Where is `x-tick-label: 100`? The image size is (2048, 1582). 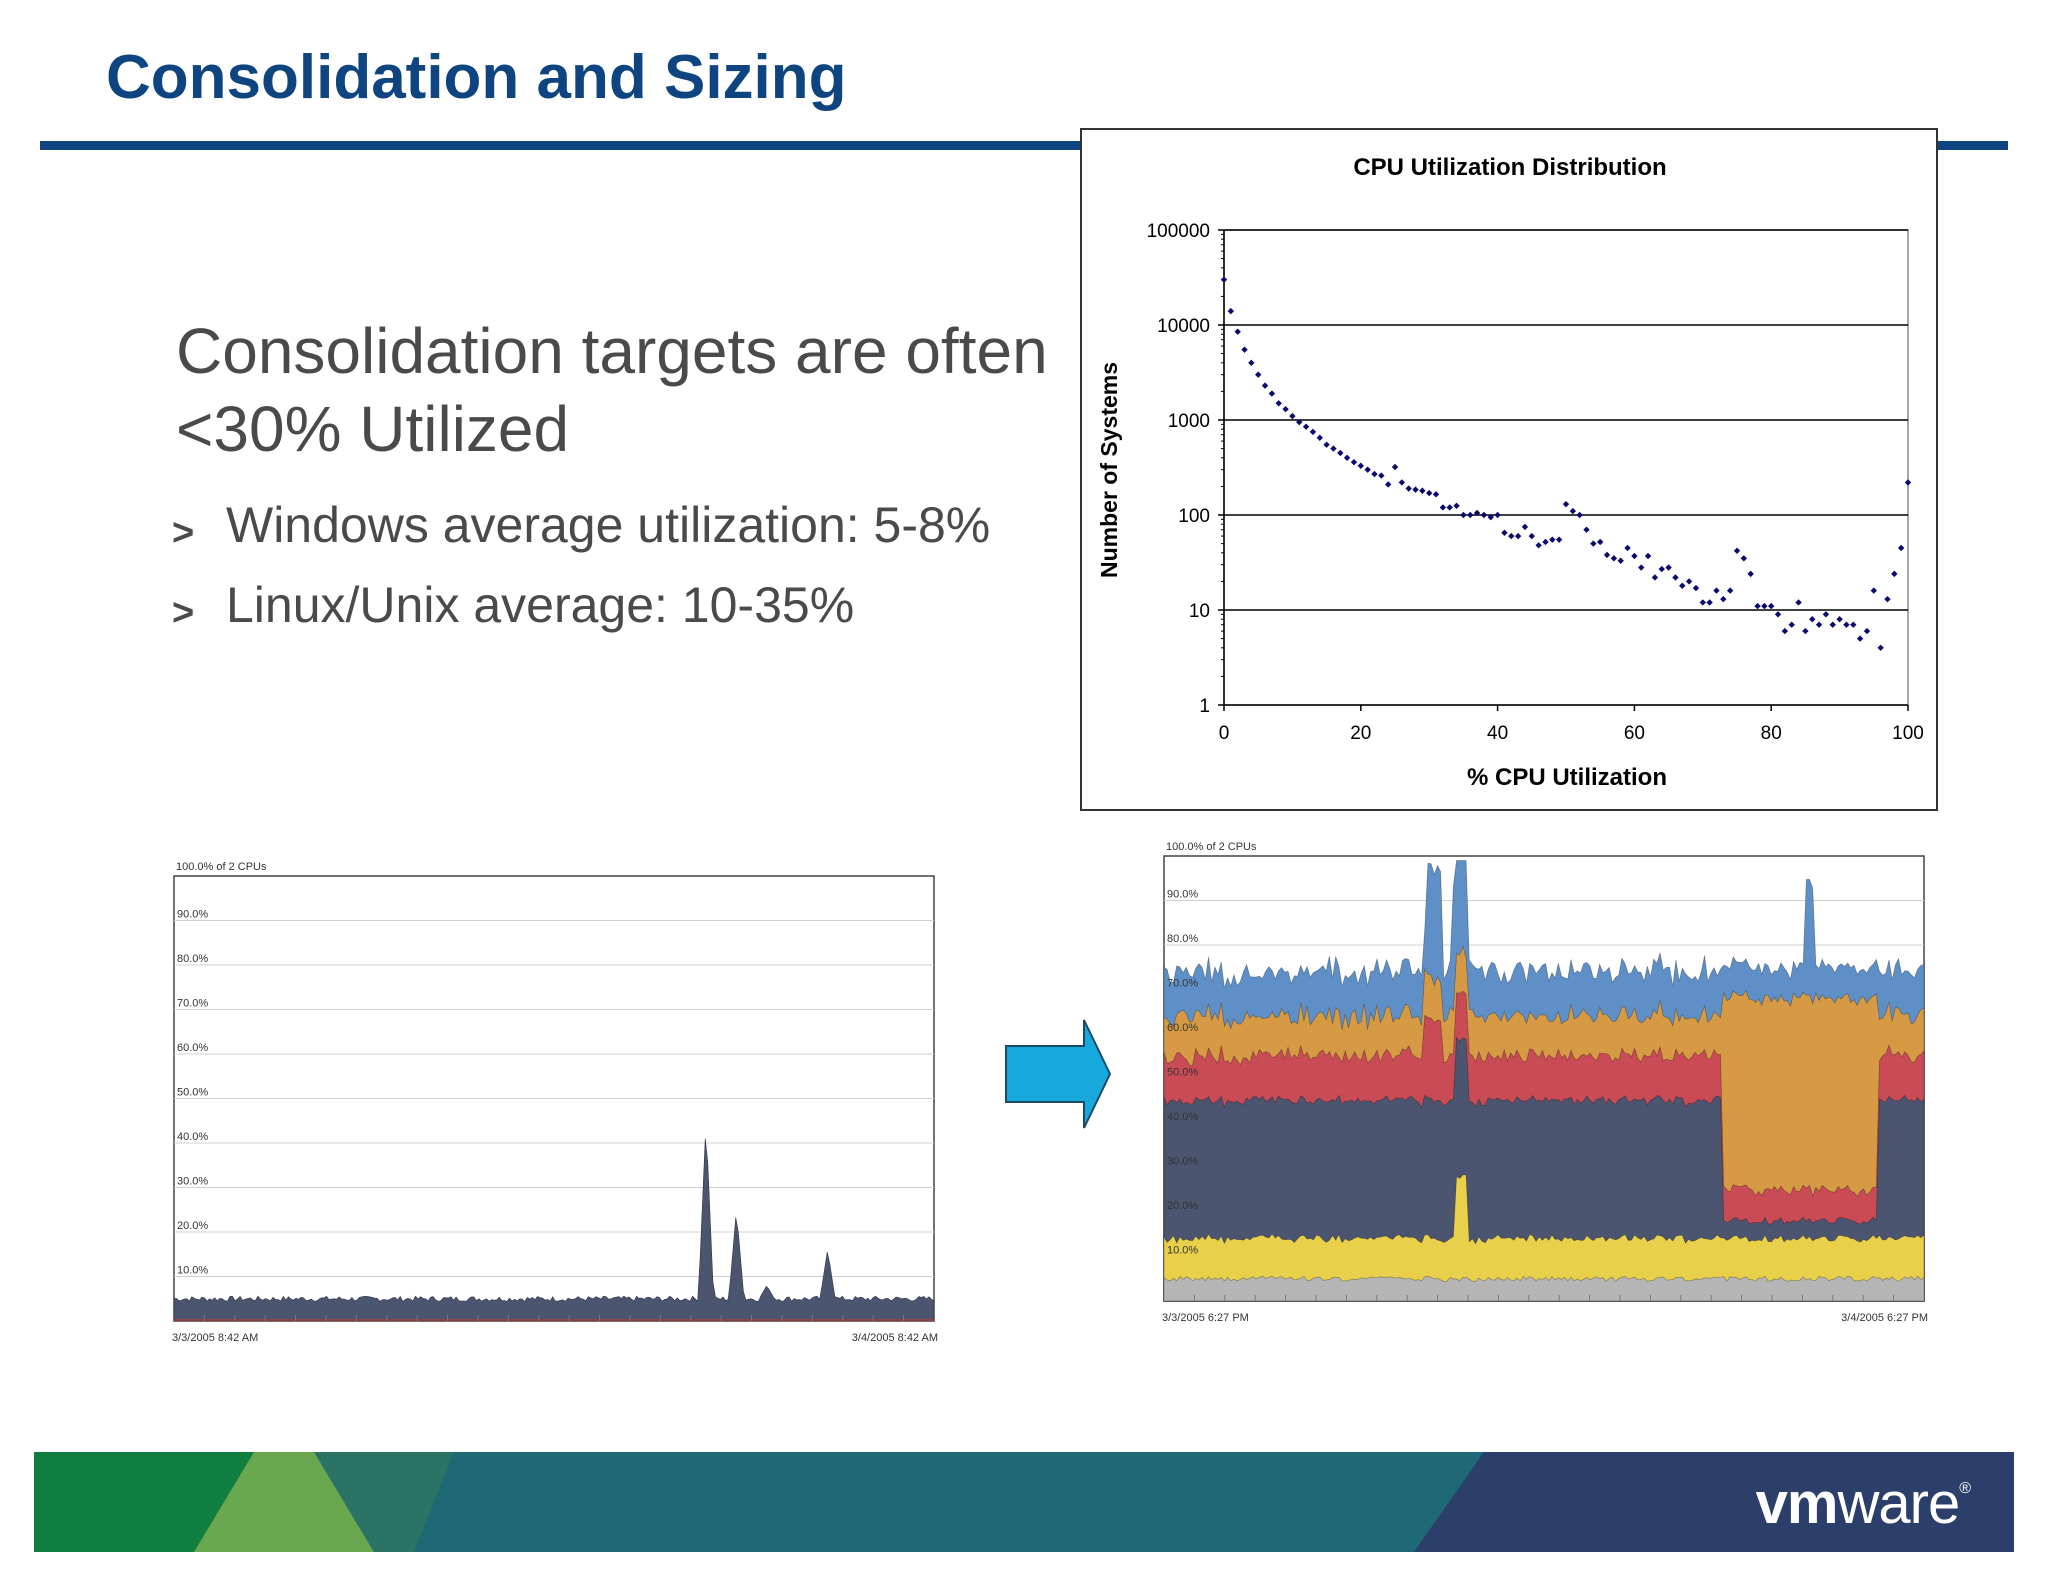 x-tick-label: 100 is located at coordinates (1908, 733).